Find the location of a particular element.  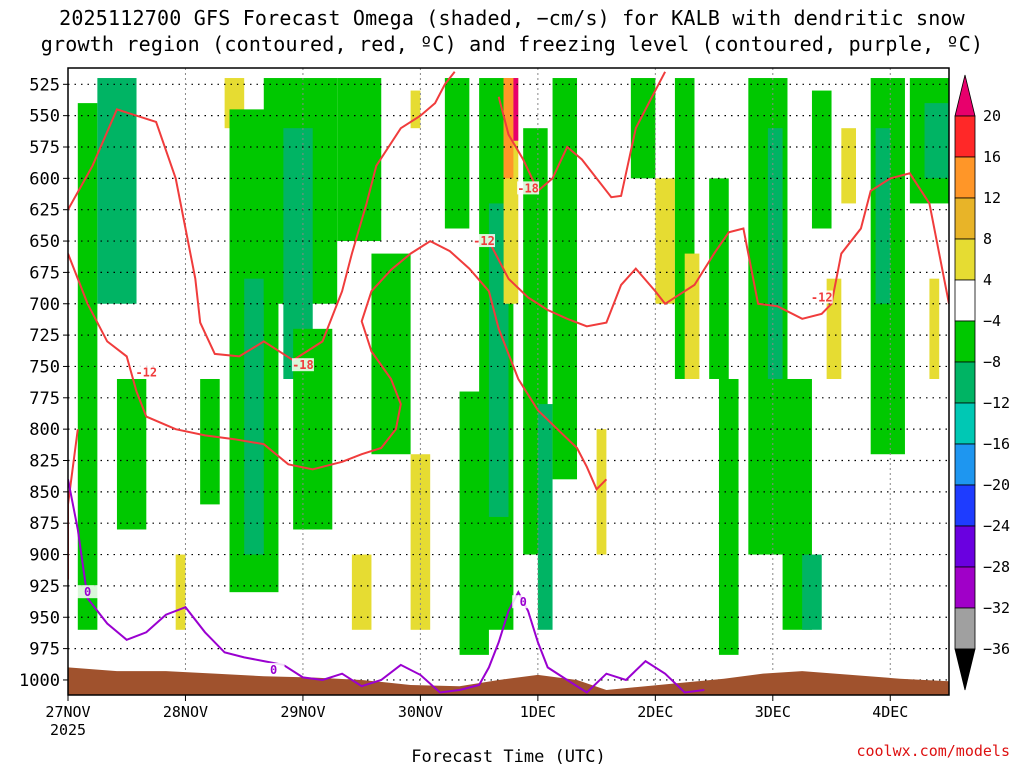

y-tick-label: 725 is located at coordinates (44, 336).